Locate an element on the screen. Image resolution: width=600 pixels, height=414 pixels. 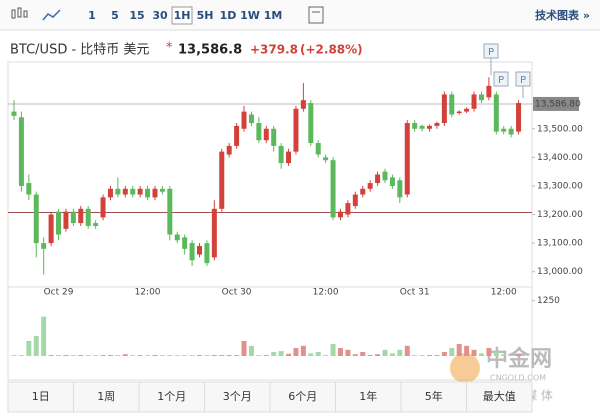
range-button: 1日 is located at coordinates (41, 396).